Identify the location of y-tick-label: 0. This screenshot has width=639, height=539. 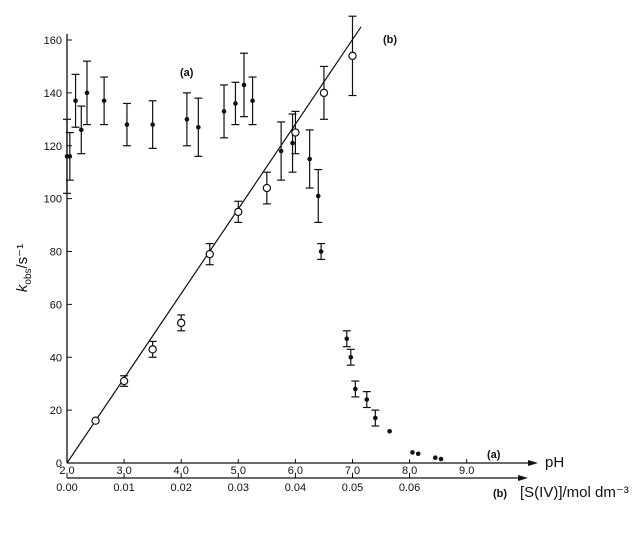
(59, 464).